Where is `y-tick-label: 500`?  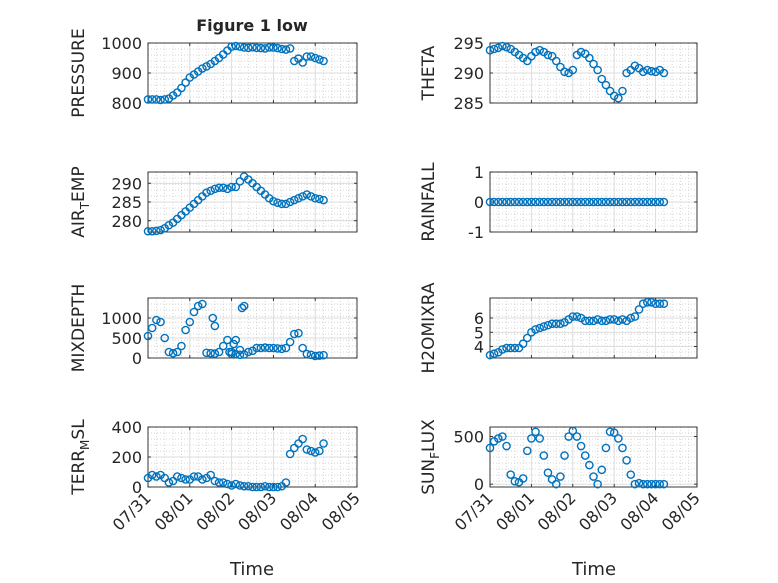
y-tick-label: 500 is located at coordinates (468, 437).